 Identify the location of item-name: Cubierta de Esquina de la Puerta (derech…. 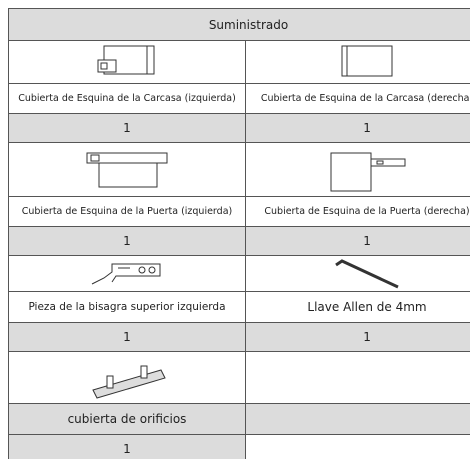
(357, 211).